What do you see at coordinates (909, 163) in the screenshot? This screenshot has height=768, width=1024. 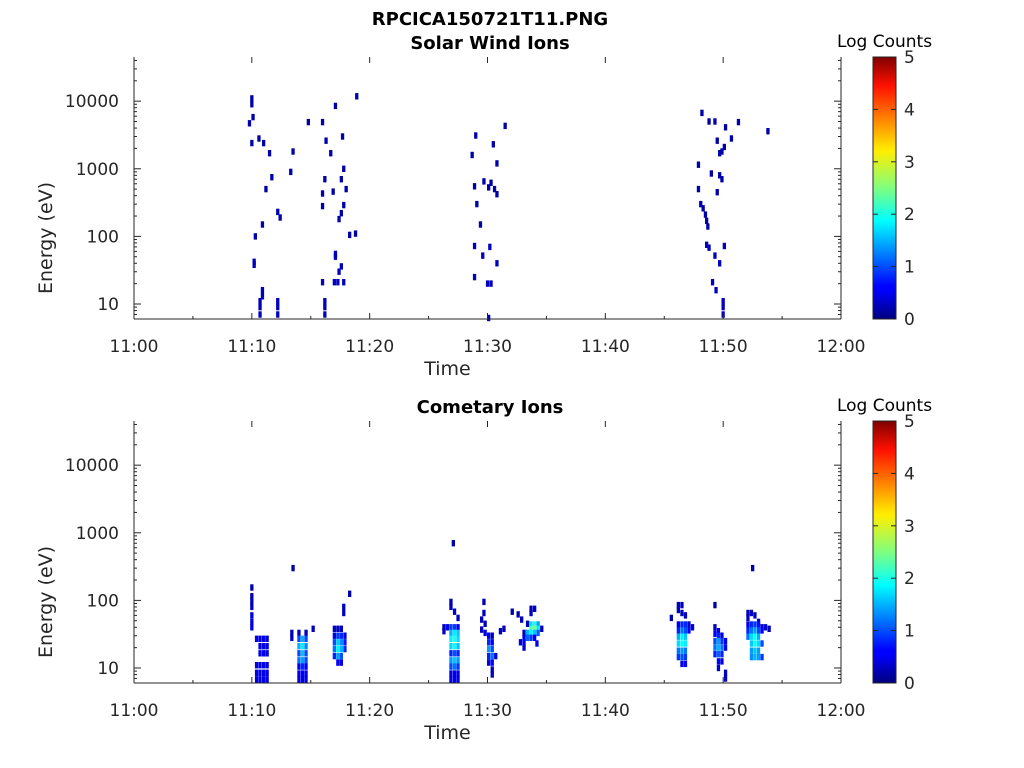 I see `colorbar-tick-label: 3` at bounding box center [909, 163].